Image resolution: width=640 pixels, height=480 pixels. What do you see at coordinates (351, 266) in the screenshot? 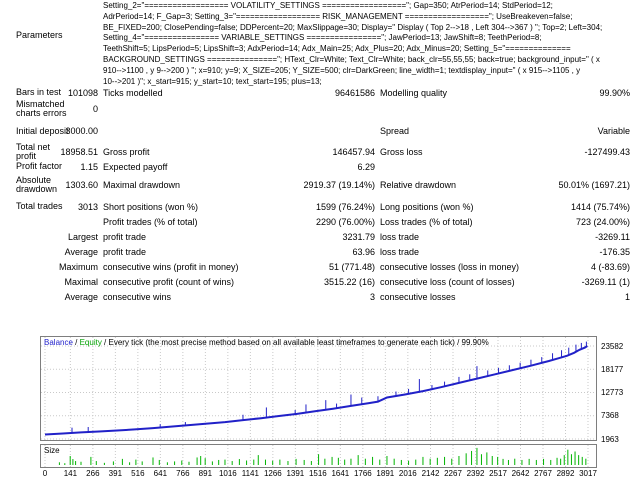
I see `row-value: 51 (771.48)` at bounding box center [351, 266].